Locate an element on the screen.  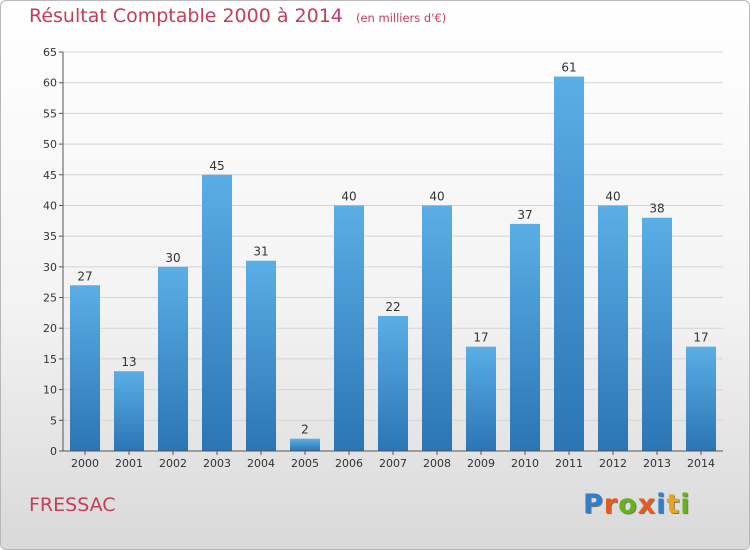
y-tick-label: 50 is located at coordinates (50, 144).